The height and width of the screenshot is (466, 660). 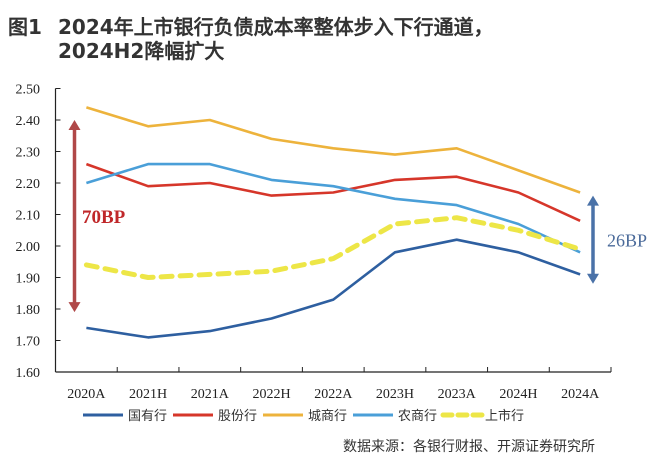 What do you see at coordinates (141, 51) in the screenshot?
I see `chart-title-line-2: 2024H2降幅扩大` at bounding box center [141, 51].